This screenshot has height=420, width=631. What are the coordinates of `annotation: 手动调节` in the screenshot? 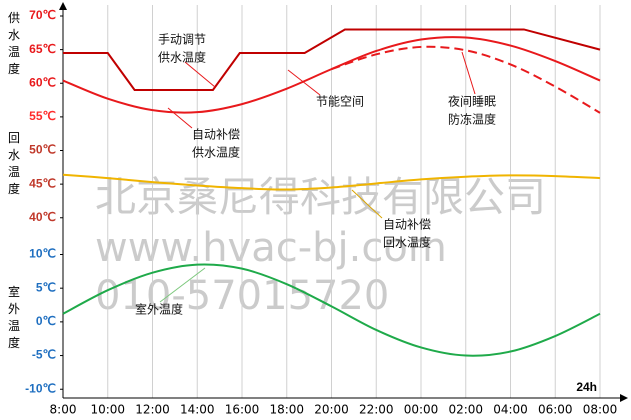 It's located at (182, 40).